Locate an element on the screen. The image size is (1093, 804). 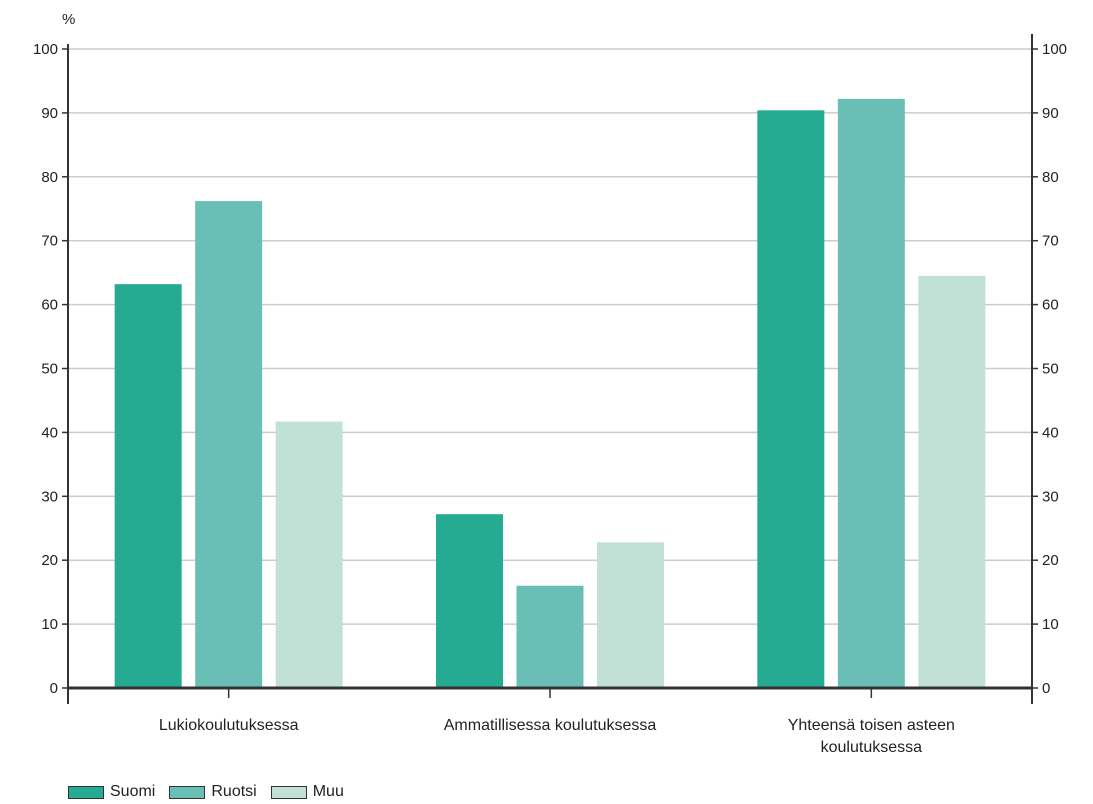
y-tick-label-left: 20 is located at coordinates (49, 560).